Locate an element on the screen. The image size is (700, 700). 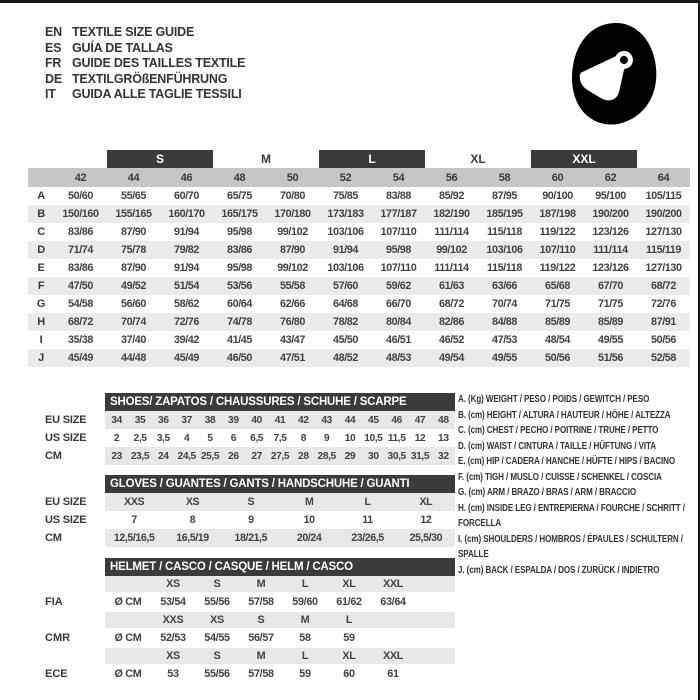
size-value-cell: 46/51 is located at coordinates (398, 340).